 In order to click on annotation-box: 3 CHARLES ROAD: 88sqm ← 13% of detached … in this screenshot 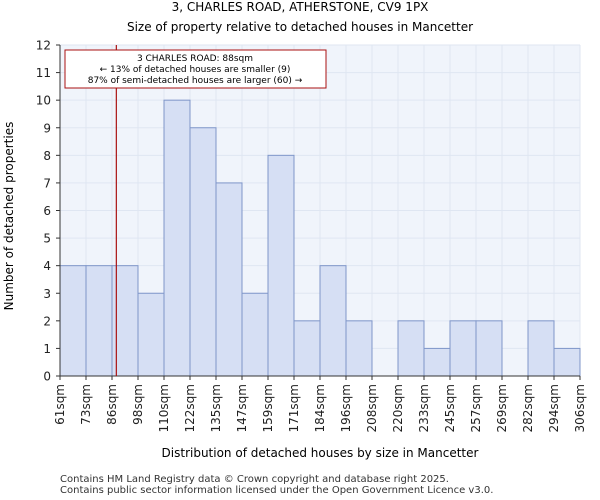, I will do `click(195, 69)`.